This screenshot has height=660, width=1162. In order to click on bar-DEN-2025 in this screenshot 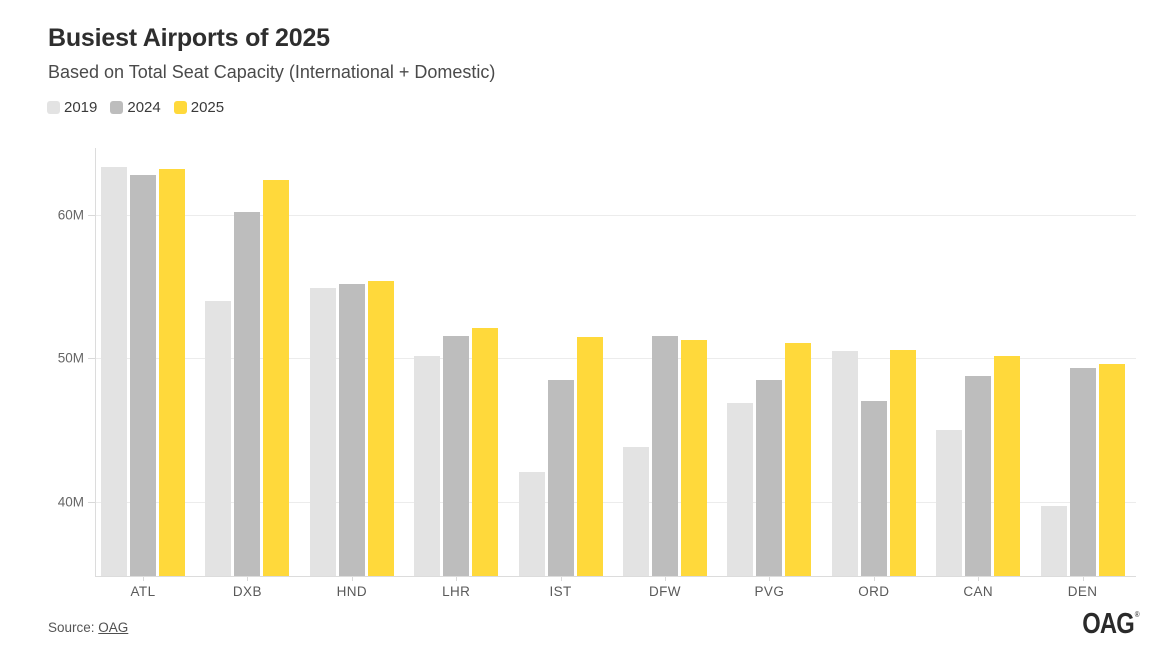, I will do `click(1111, 470)`.